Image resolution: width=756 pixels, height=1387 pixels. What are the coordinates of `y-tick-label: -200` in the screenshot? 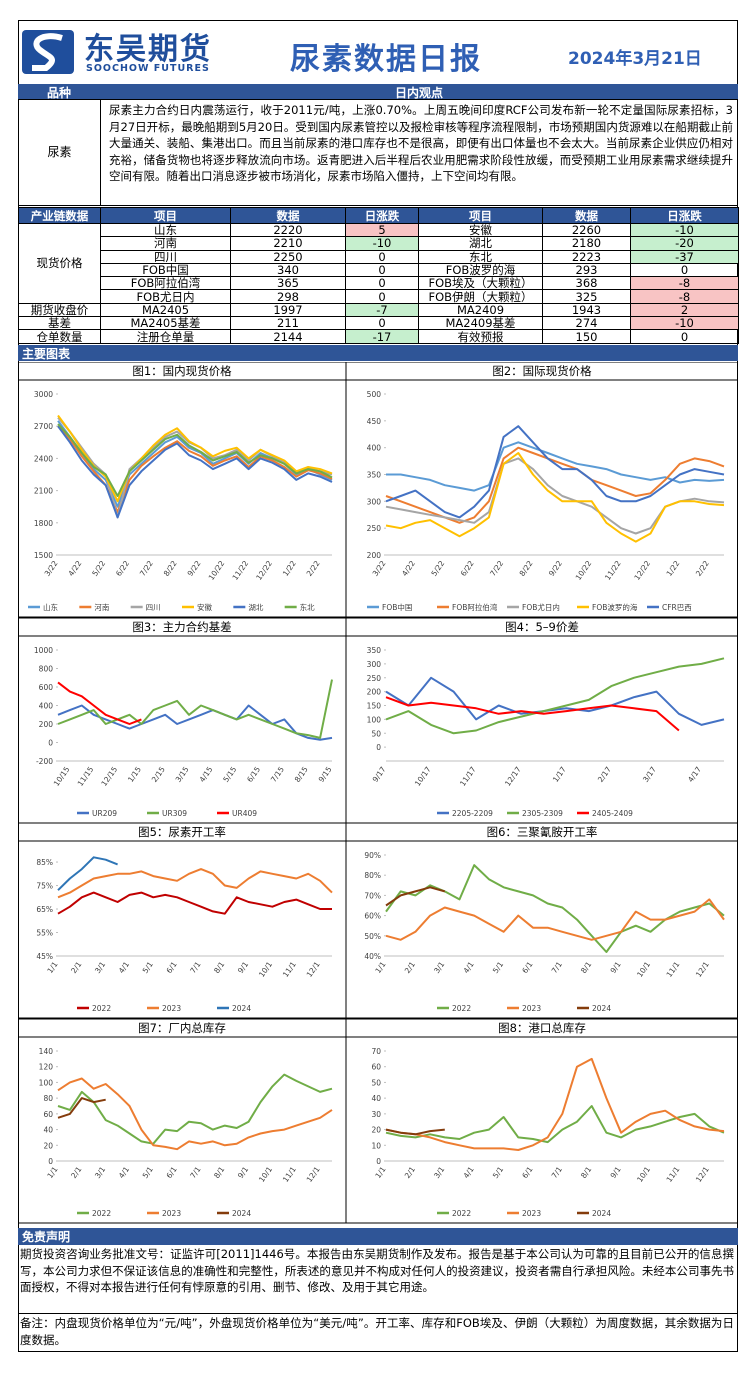 It's located at (44, 761).